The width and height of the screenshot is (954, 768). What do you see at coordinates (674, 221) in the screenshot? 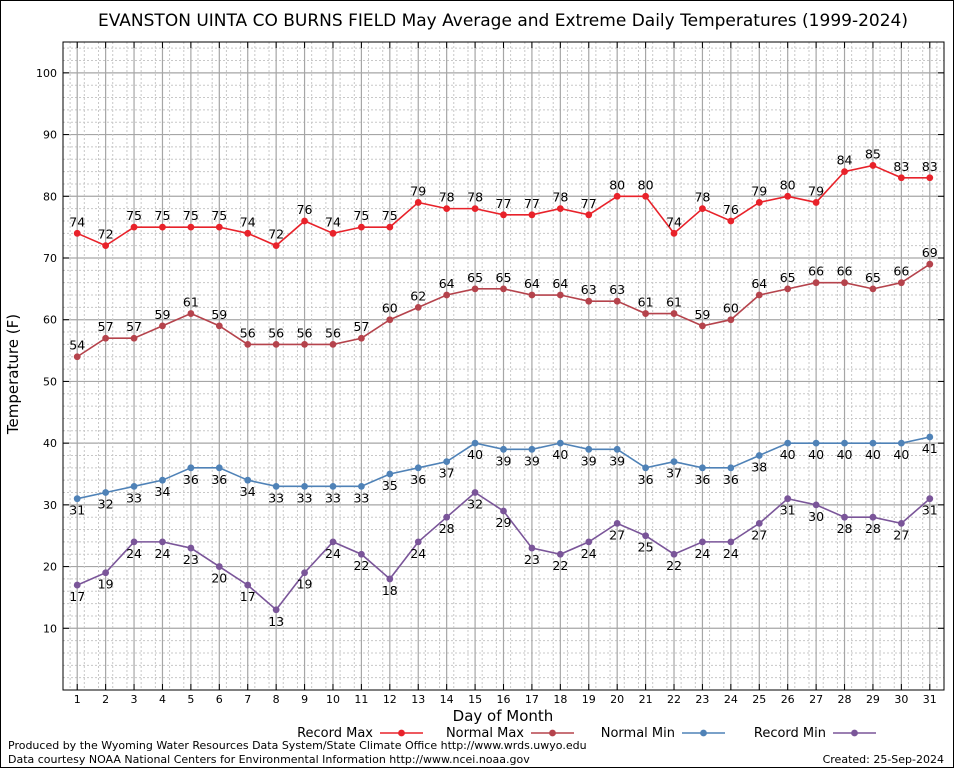
I see `data-label: 74` at bounding box center [674, 221].